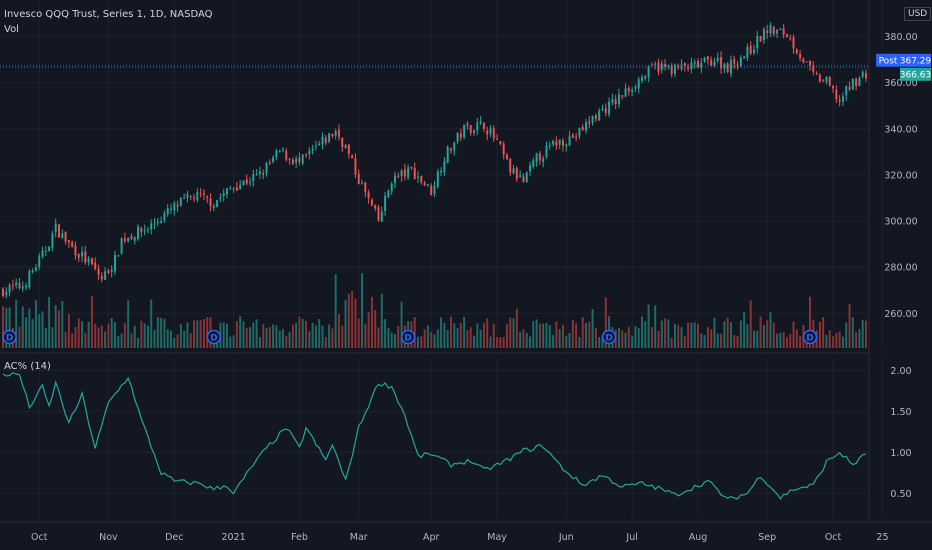 Image resolution: width=932 pixels, height=550 pixels. I want to click on indicator-tick-label: 1.50, so click(900, 412).